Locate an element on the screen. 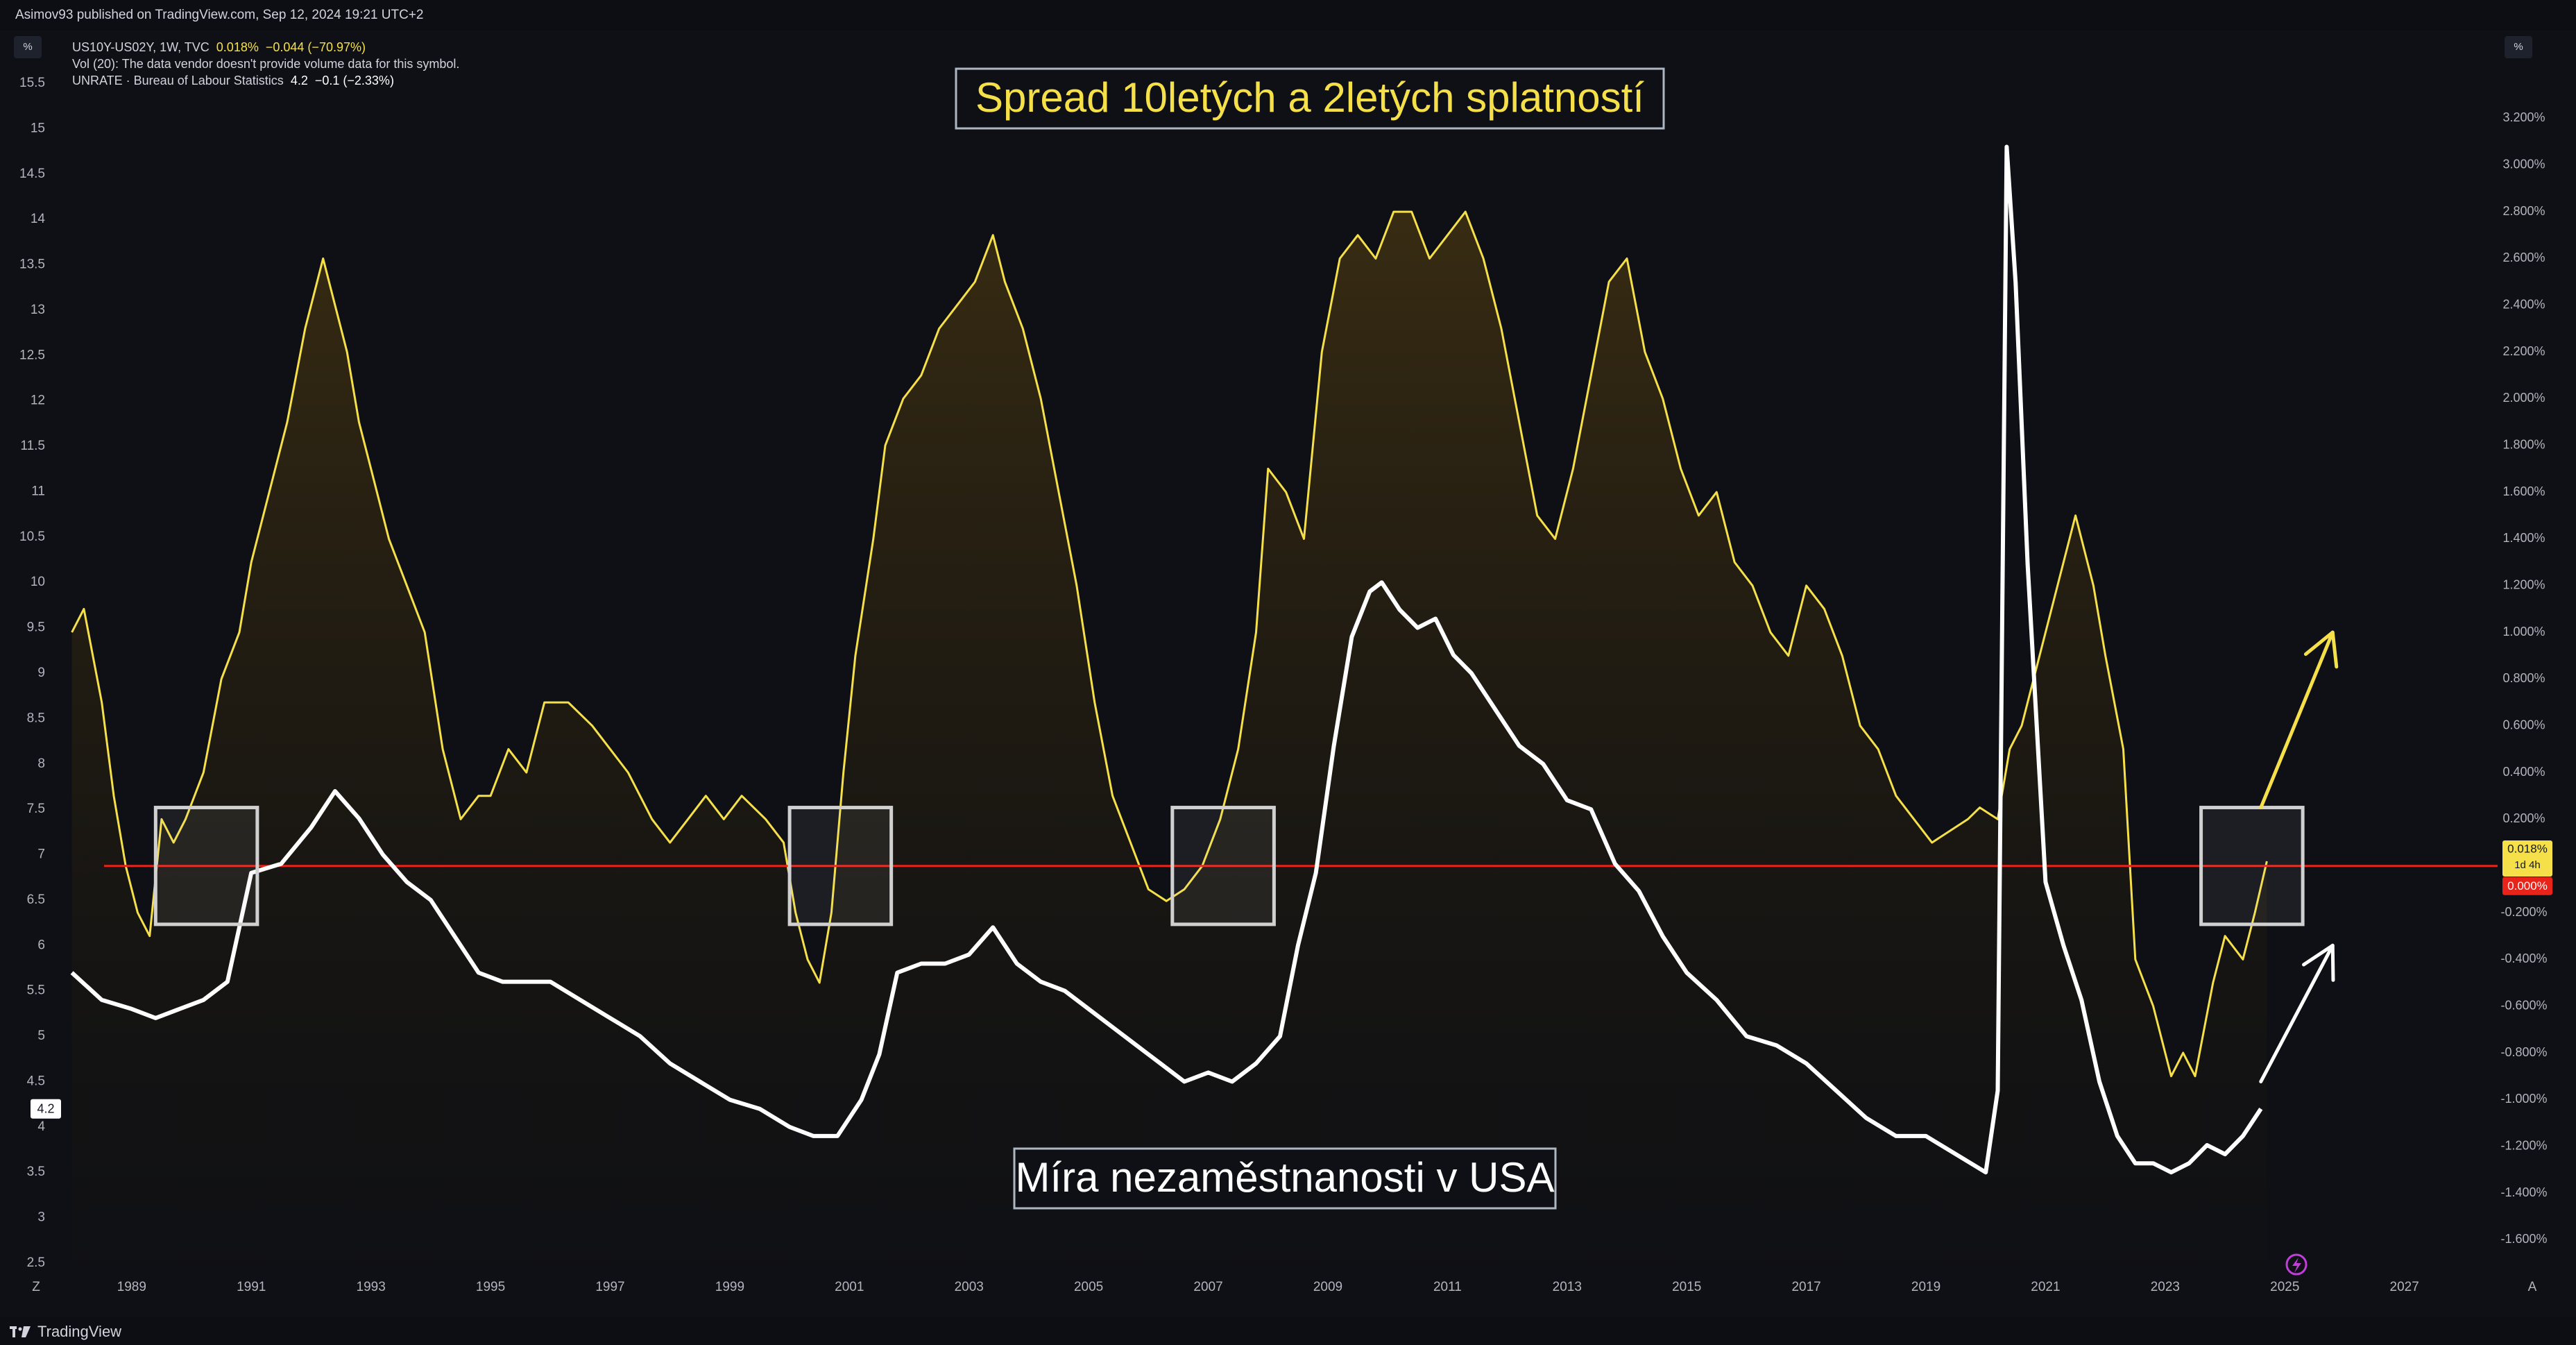  x-axis-tick-2019: 2019 is located at coordinates (1925, 1287).